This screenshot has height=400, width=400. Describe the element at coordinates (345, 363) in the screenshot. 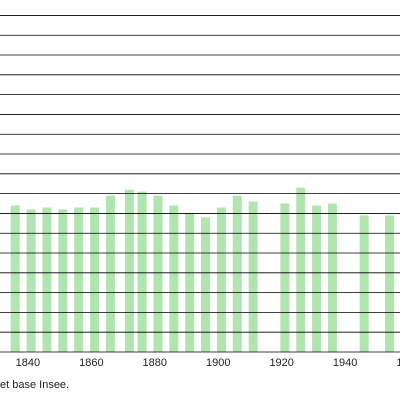

I see `x-tick-label: 1940` at that location.